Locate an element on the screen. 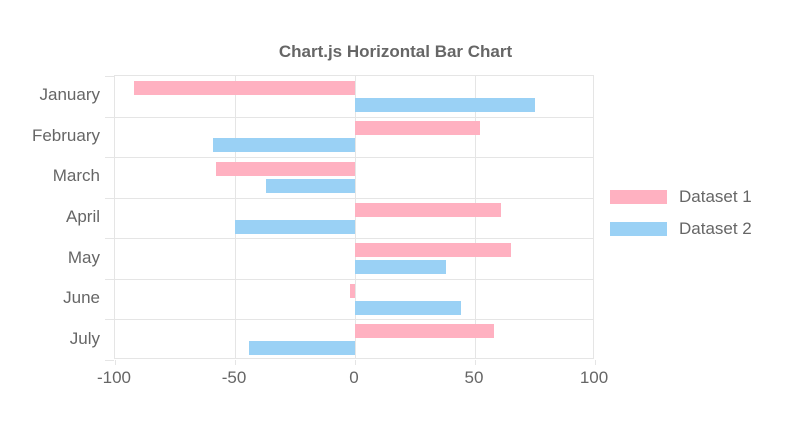 The image size is (791, 447). y-category-label: July is located at coordinates (84, 338).